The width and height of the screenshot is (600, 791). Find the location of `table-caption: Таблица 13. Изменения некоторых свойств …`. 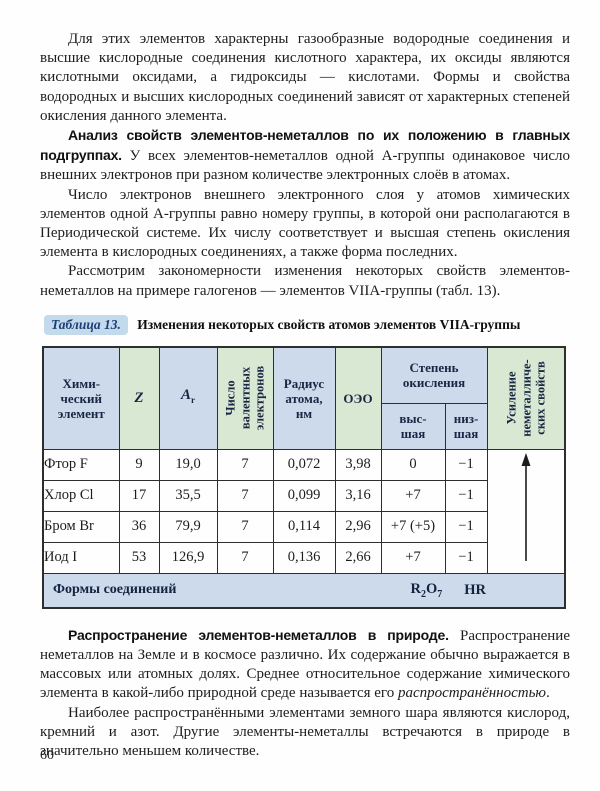

table-caption: Таблица 13. Изменения некоторых свойств … is located at coordinates (307, 324).